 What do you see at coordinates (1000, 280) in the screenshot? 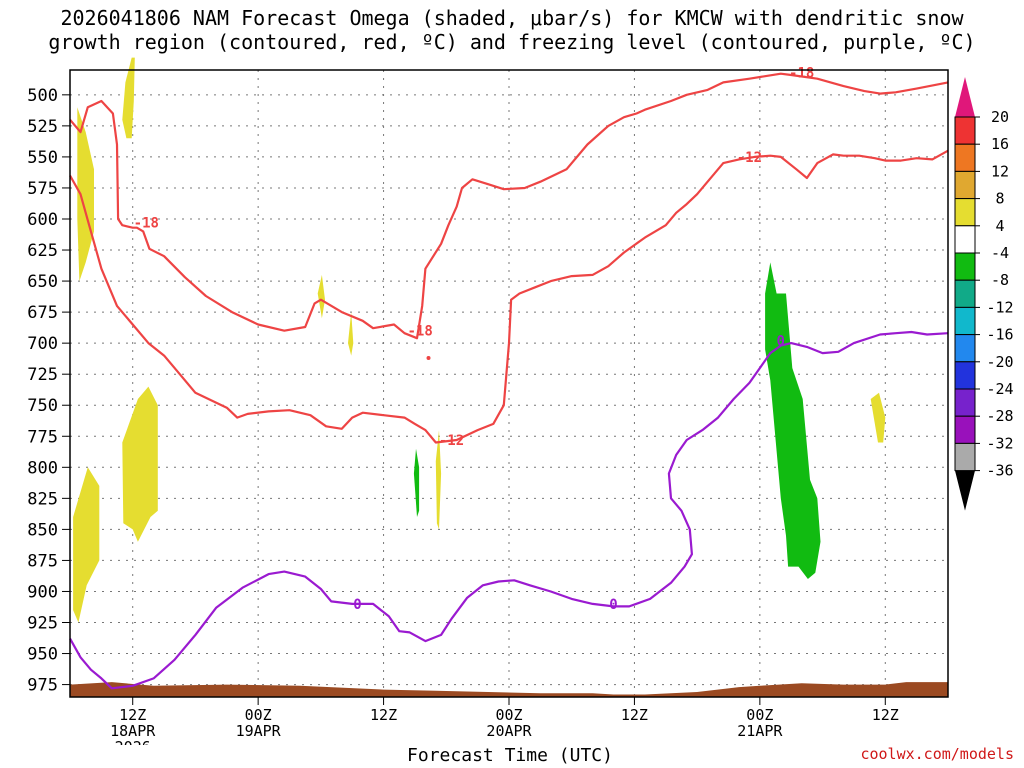
I see `colorbar-label: -8` at bounding box center [1000, 280].